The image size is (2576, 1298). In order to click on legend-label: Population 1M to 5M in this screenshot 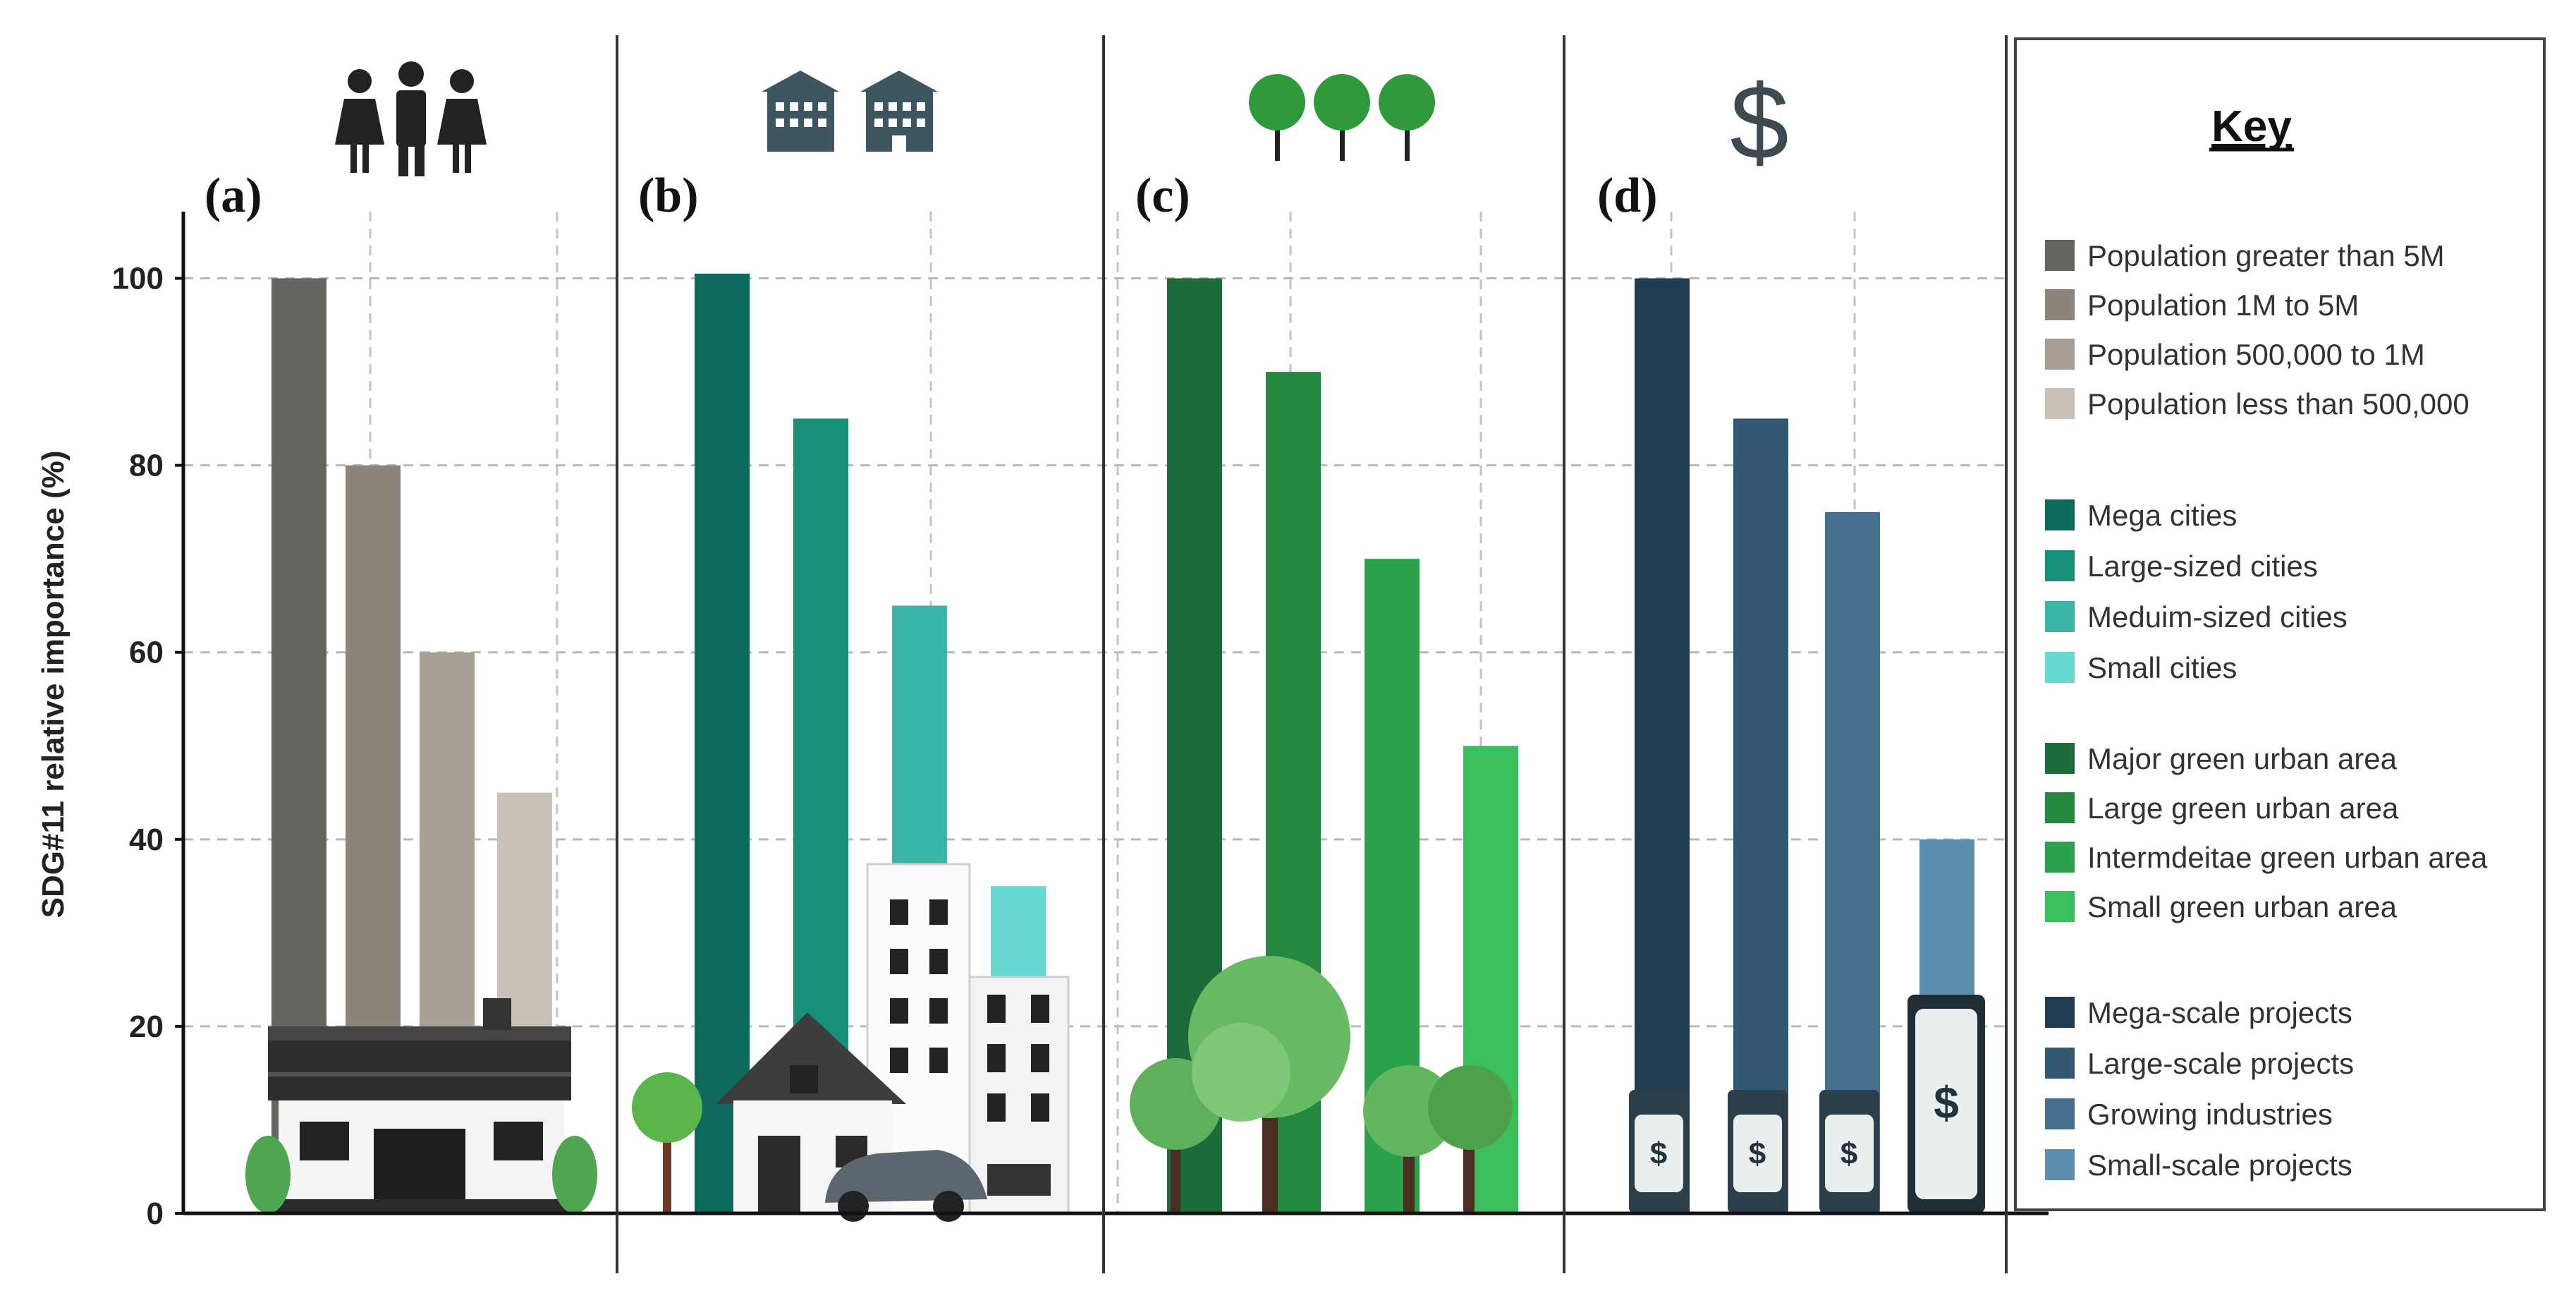, I will do `click(2223, 305)`.